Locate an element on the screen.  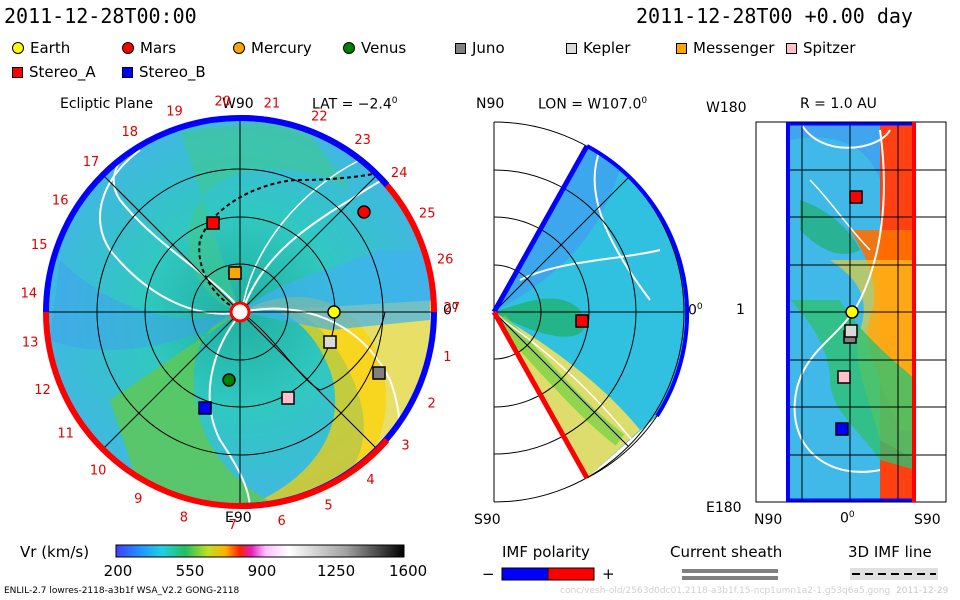
legend-marker-kepler is located at coordinates (571, 48).